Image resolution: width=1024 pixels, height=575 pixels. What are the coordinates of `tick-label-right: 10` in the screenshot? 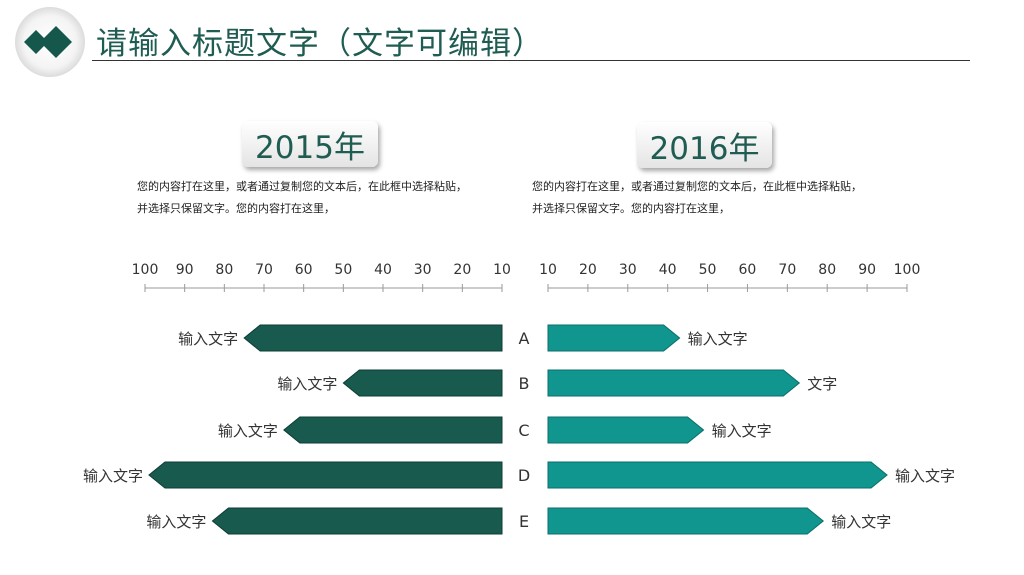 It's located at (548, 270).